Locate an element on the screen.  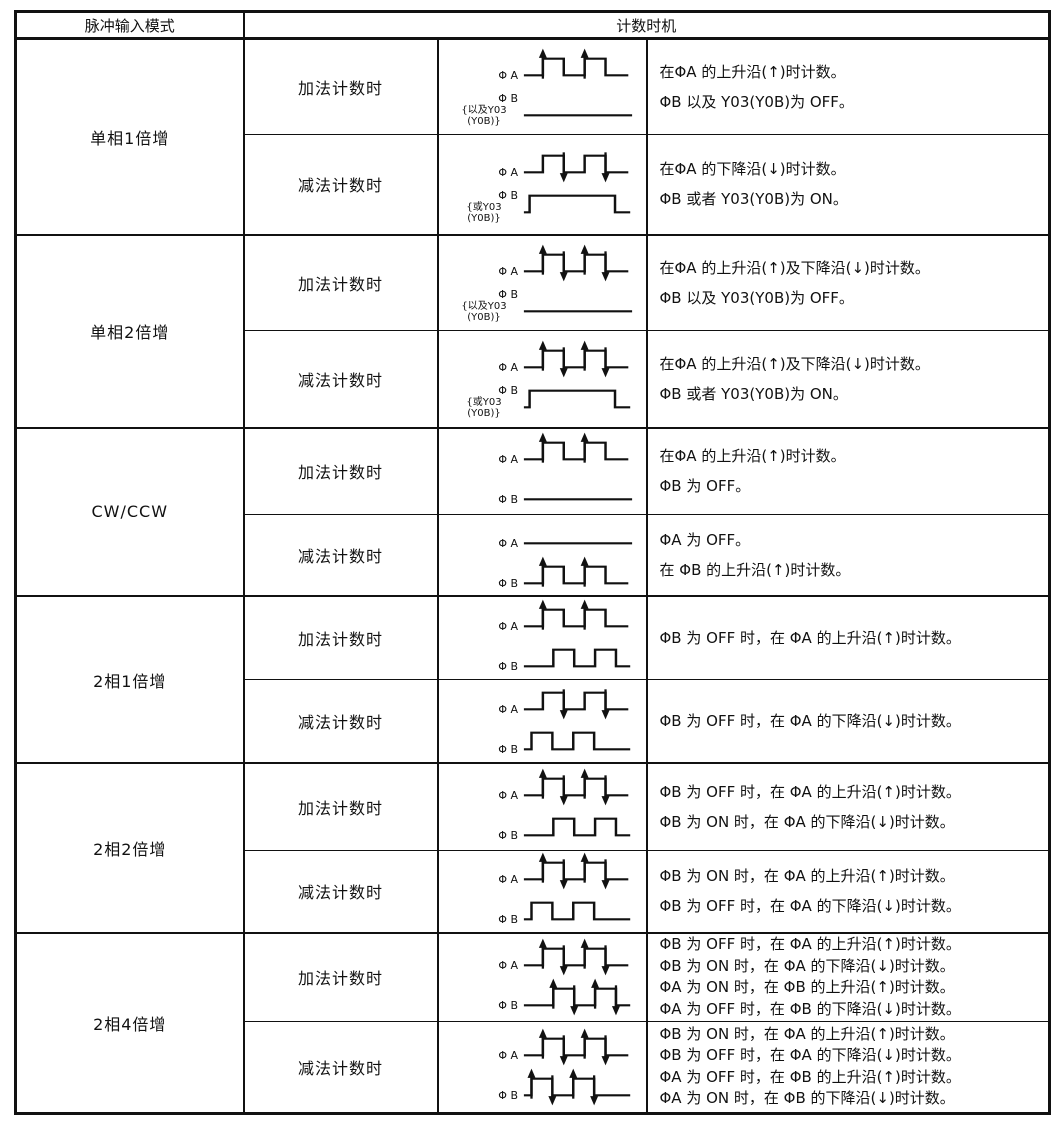
description-cell: ΦA 为 OFF。在 ΦB 的上升沿(↑)时计数。 is located at coordinates (848, 555).